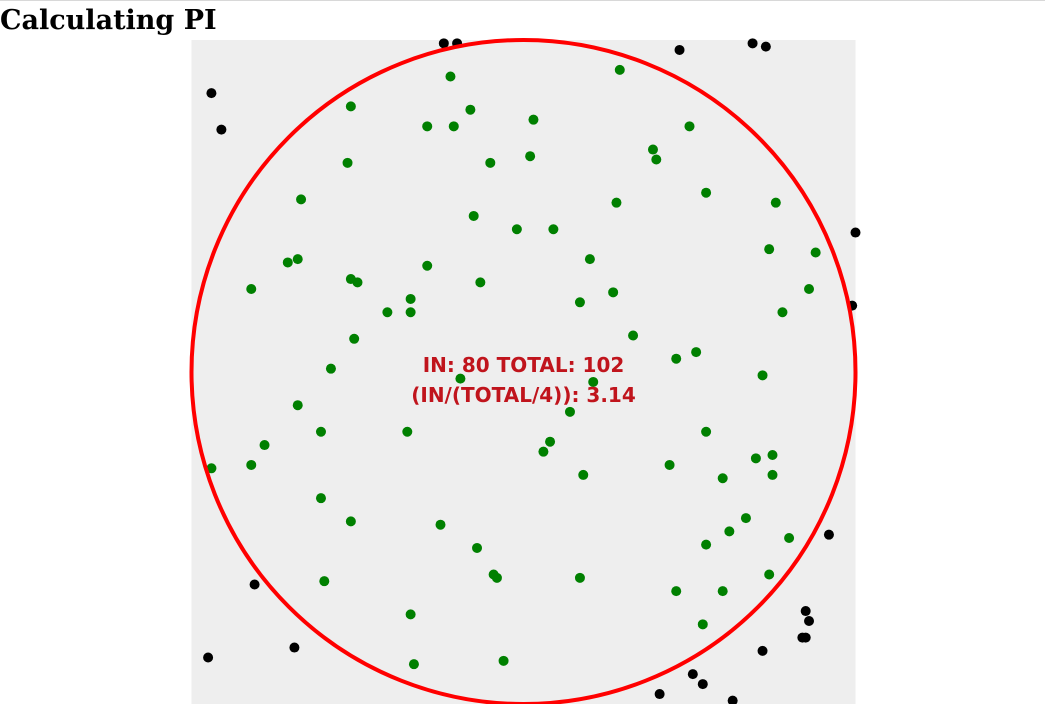 Image resolution: width=1045 pixels, height=704 pixels. What do you see at coordinates (524, 365) in the screenshot?
I see `stats-counts-text: IN: 80 TOTAL: 102` at bounding box center [524, 365].